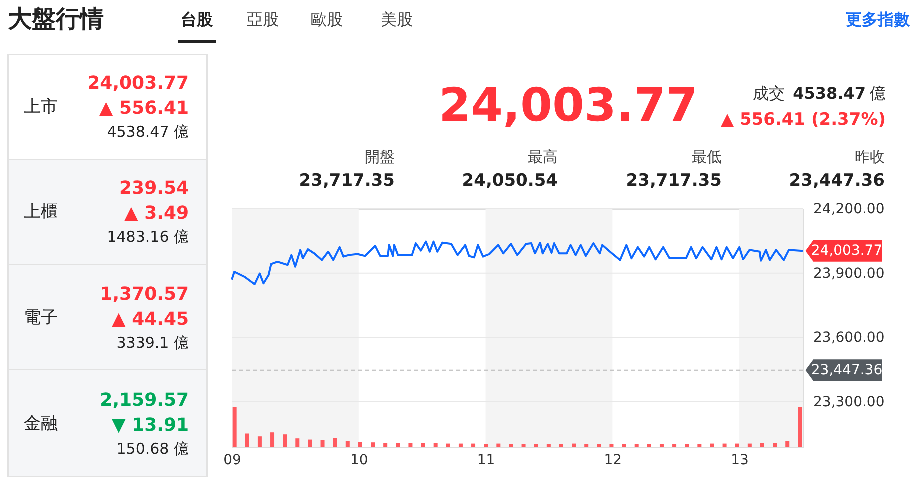 Image resolution: width=918 pixels, height=489 pixels. What do you see at coordinates (41, 424) in the screenshot?
I see `text: 金融` at bounding box center [41, 424].